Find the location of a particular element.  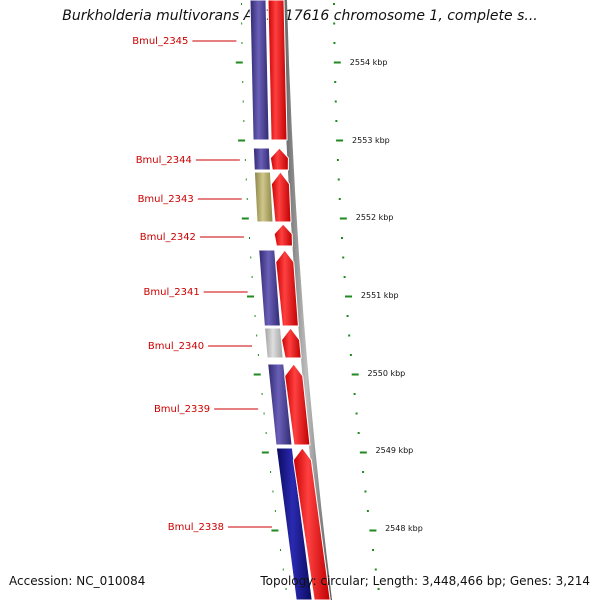

accession-text: Accession: NC_010084 is located at coordinates (77, 581).